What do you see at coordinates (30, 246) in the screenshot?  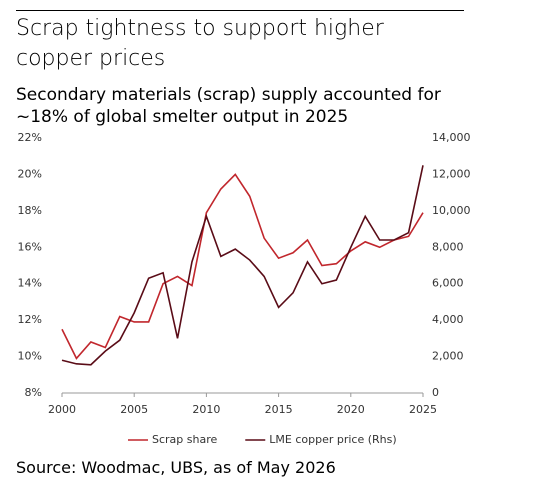 I see `y-tick-label: 16%` at bounding box center [30, 246].